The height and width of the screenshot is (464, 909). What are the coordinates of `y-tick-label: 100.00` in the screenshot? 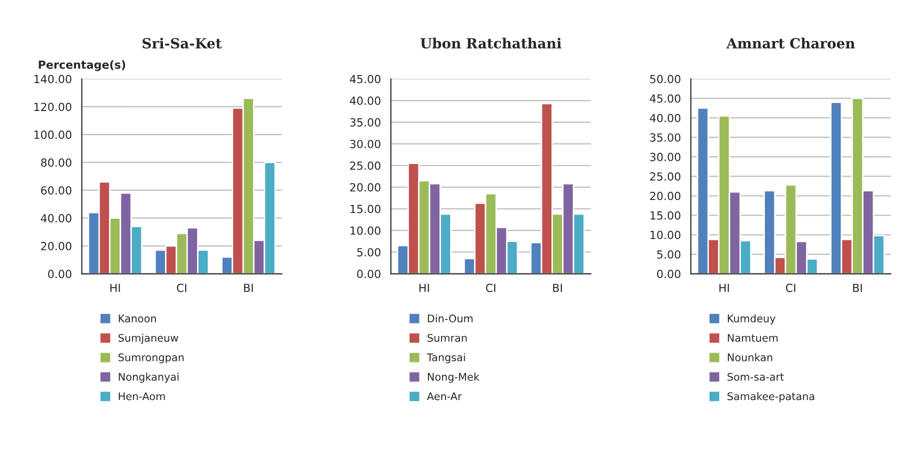 It's located at (53, 134).